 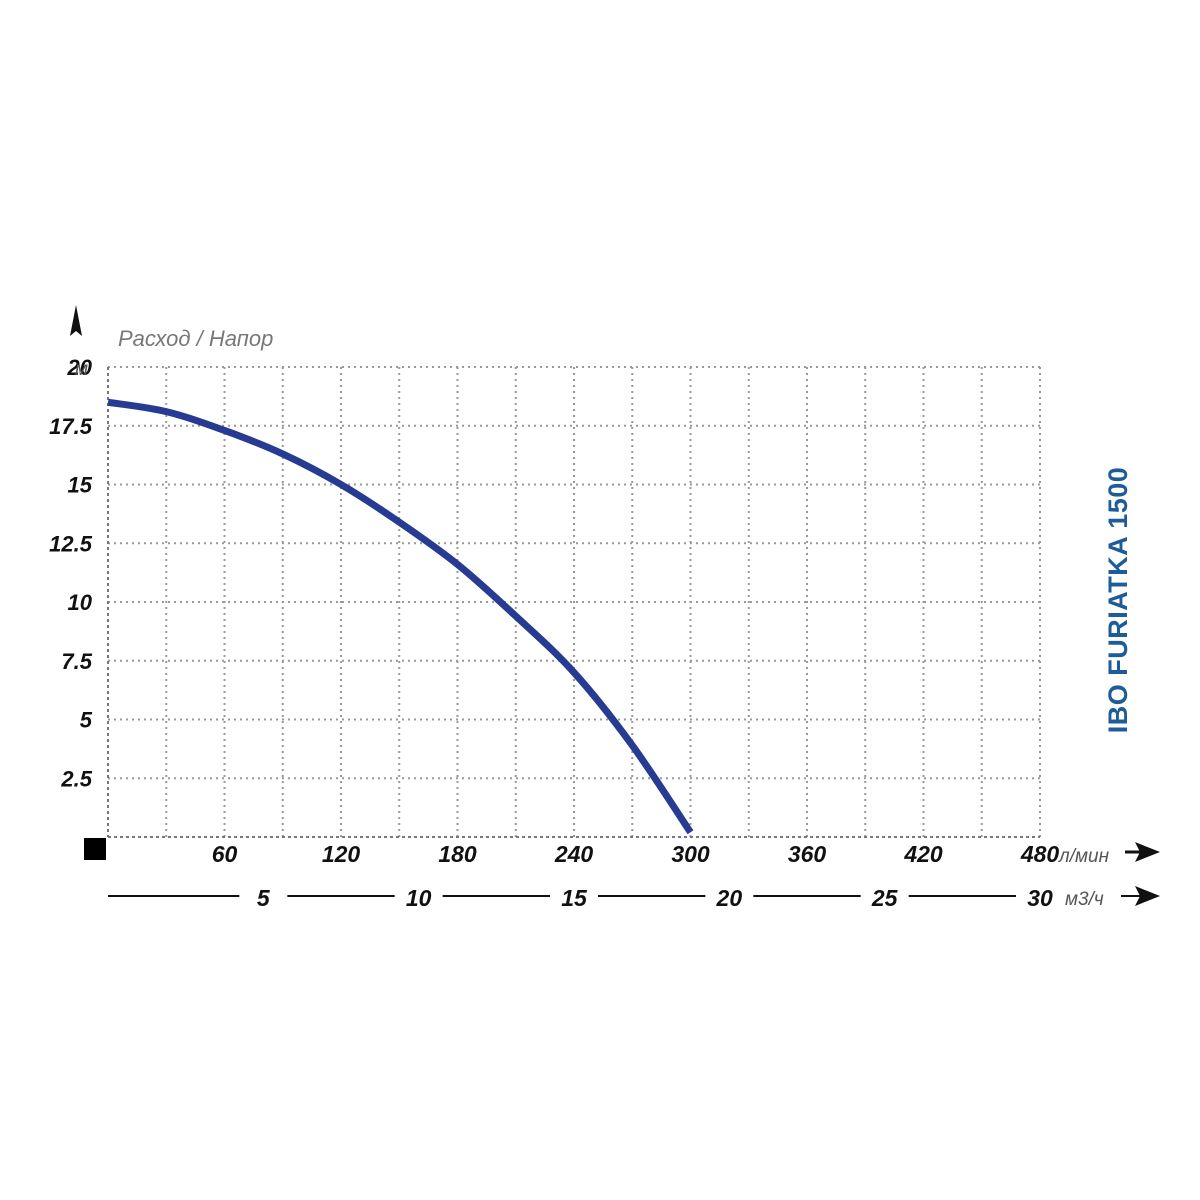 What do you see at coordinates (86, 720) in the screenshot?
I see `y-tick-label: 5` at bounding box center [86, 720].